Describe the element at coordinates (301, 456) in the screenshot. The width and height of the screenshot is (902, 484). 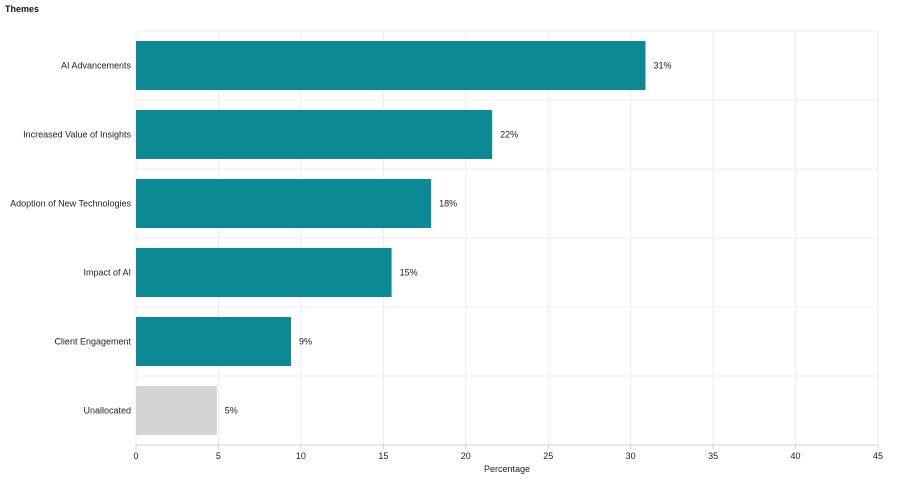
I see `x-tick-label-10: 10` at that location.